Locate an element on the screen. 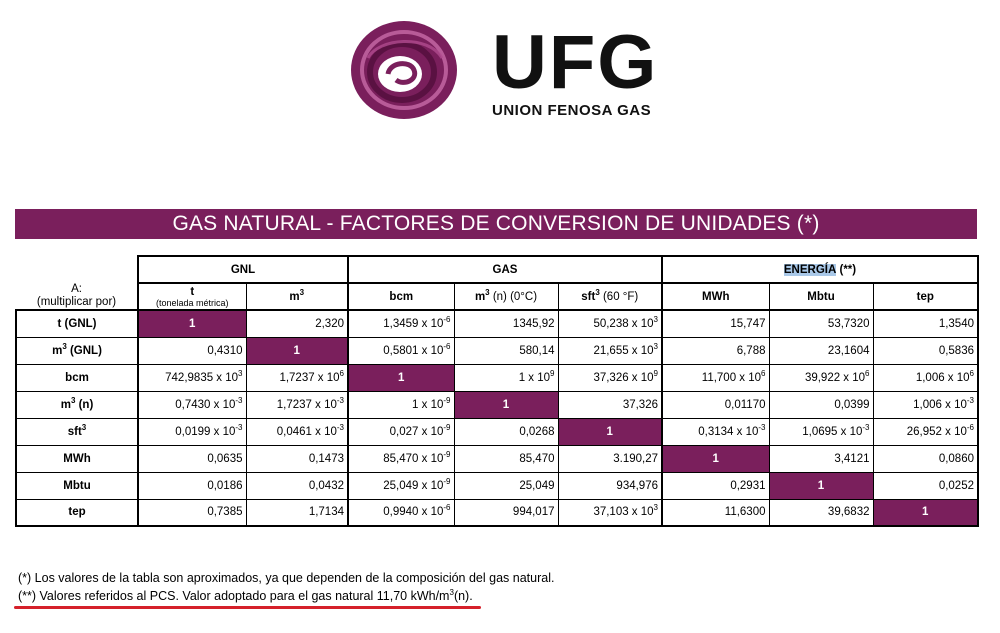  group-gas: GAS is located at coordinates (505, 269).